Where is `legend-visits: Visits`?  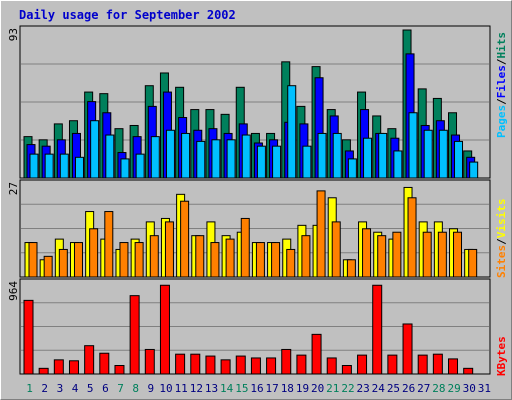 legend-visits: Visits is located at coordinates (501, 219).